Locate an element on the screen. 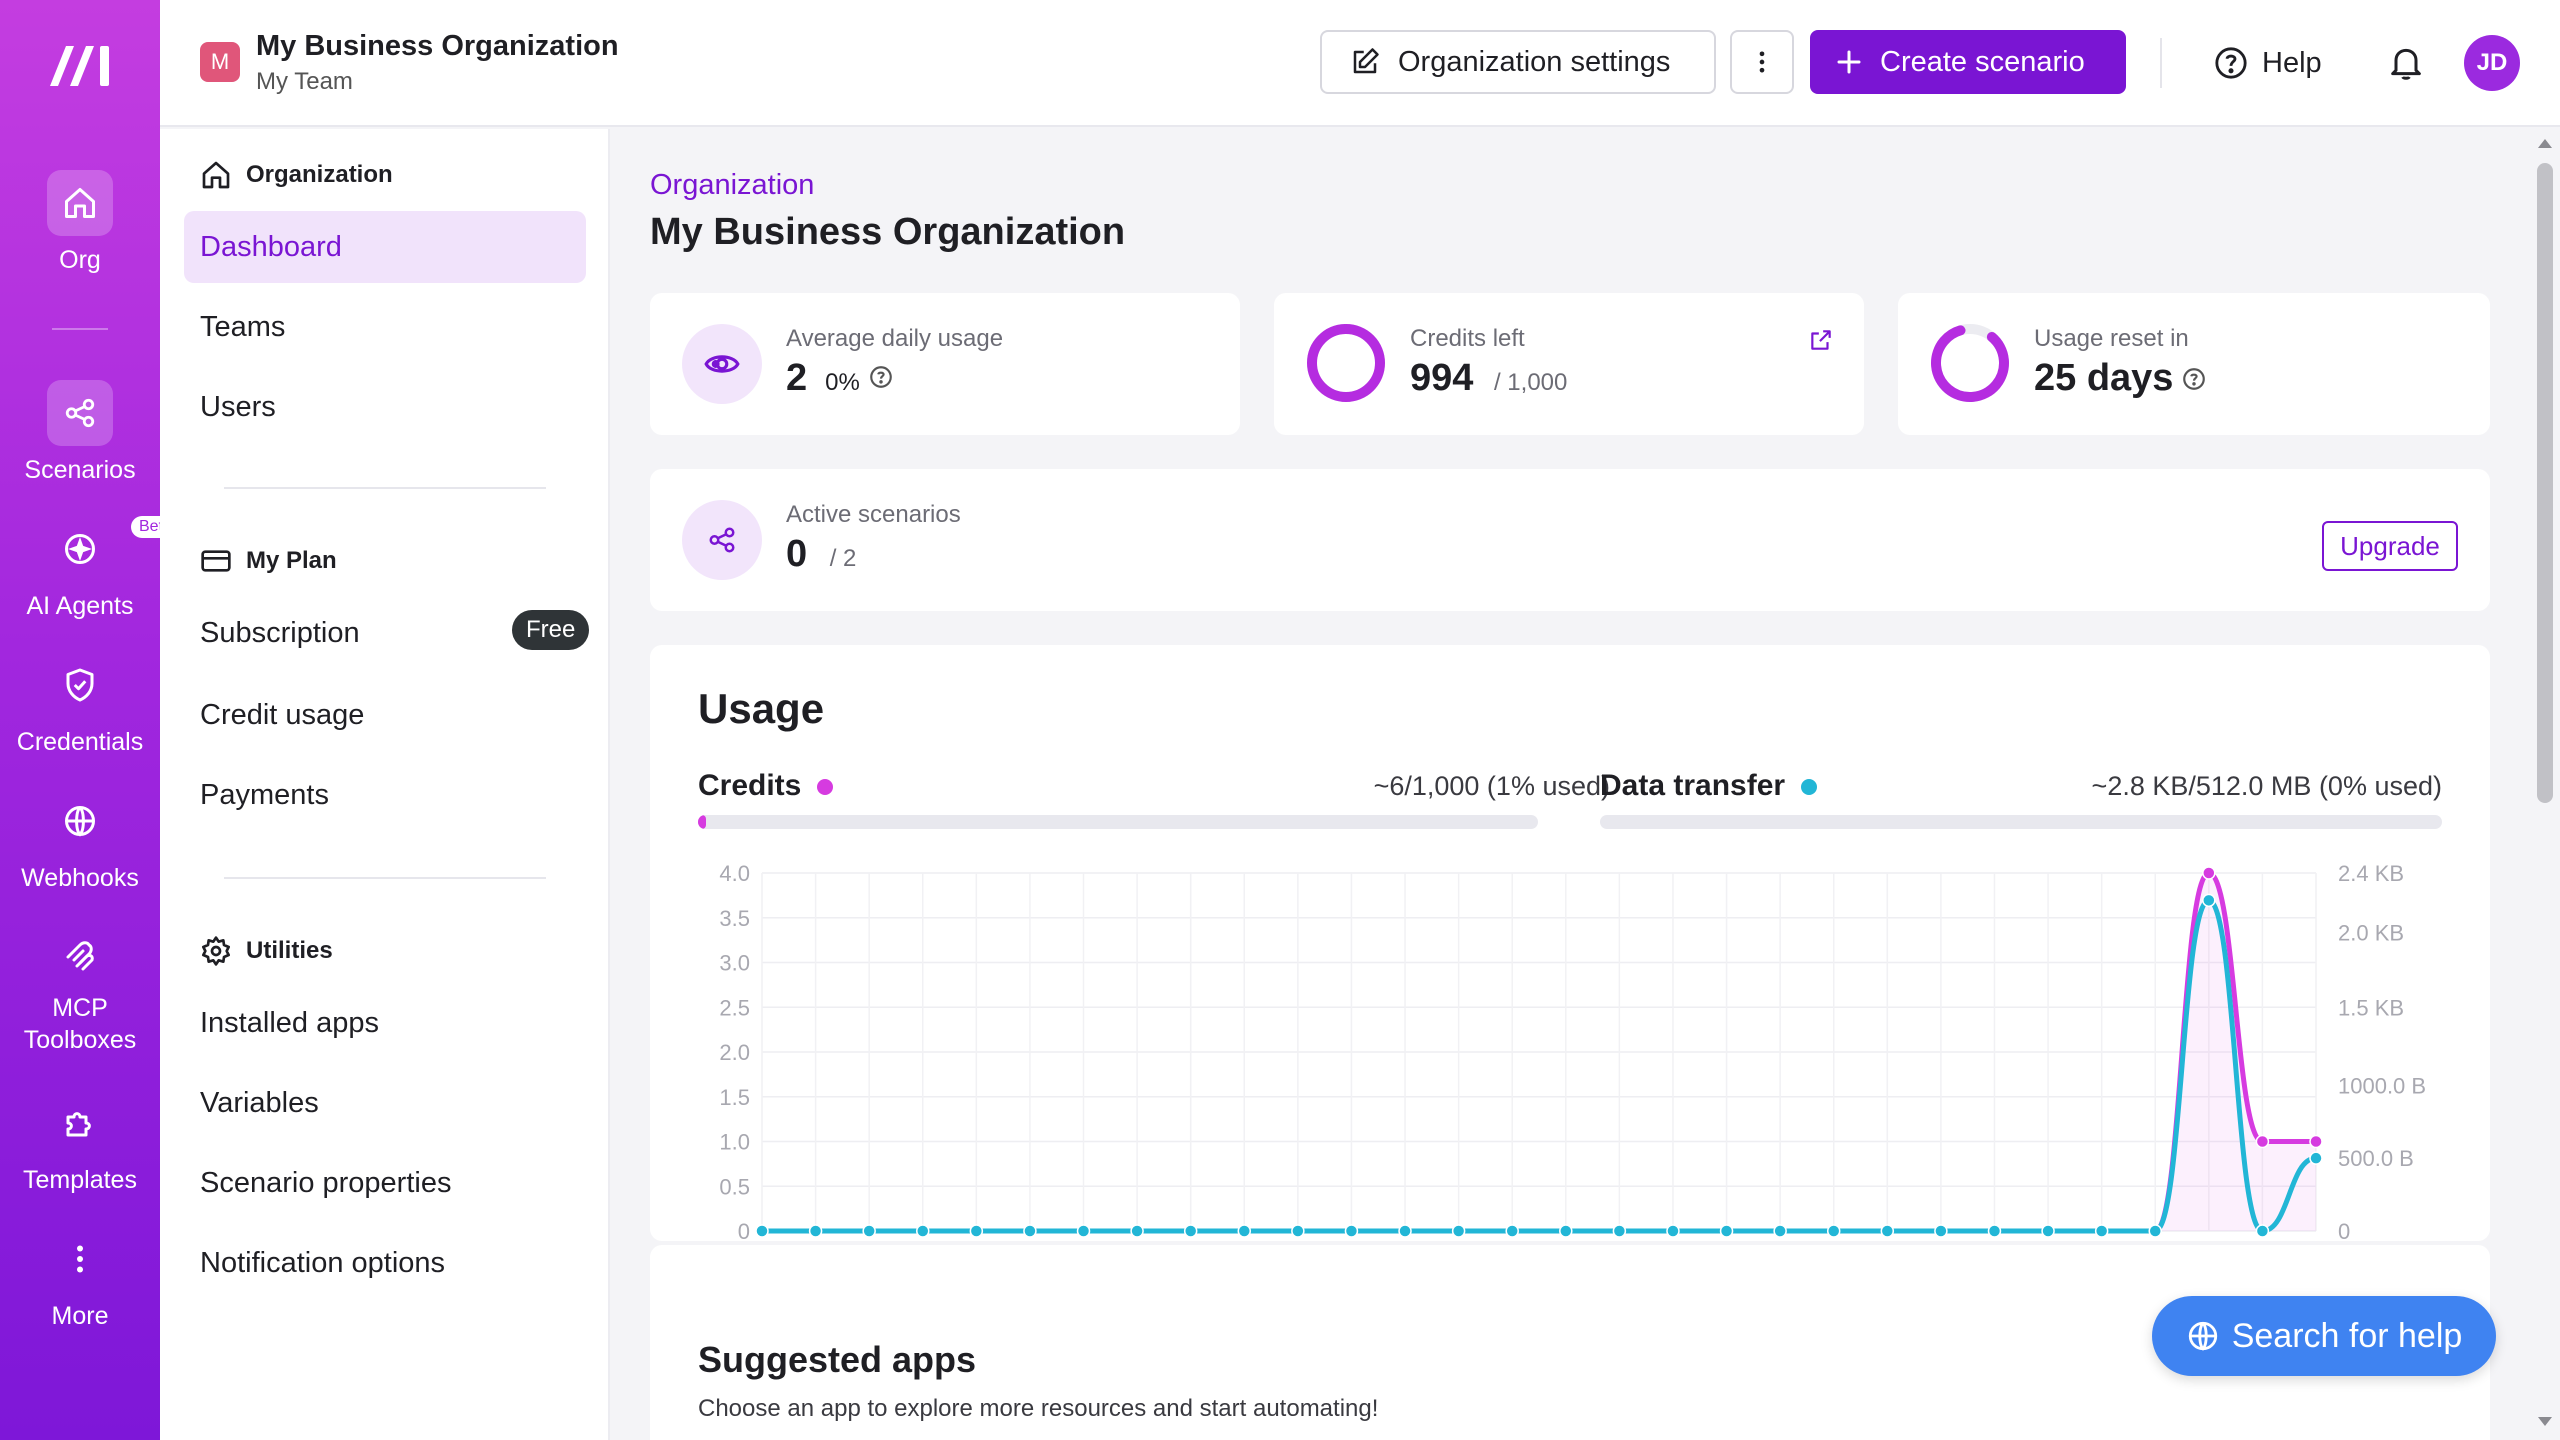 The width and height of the screenshot is (2560, 1440). create-scenario-button: Create scenario is located at coordinates (1968, 62).